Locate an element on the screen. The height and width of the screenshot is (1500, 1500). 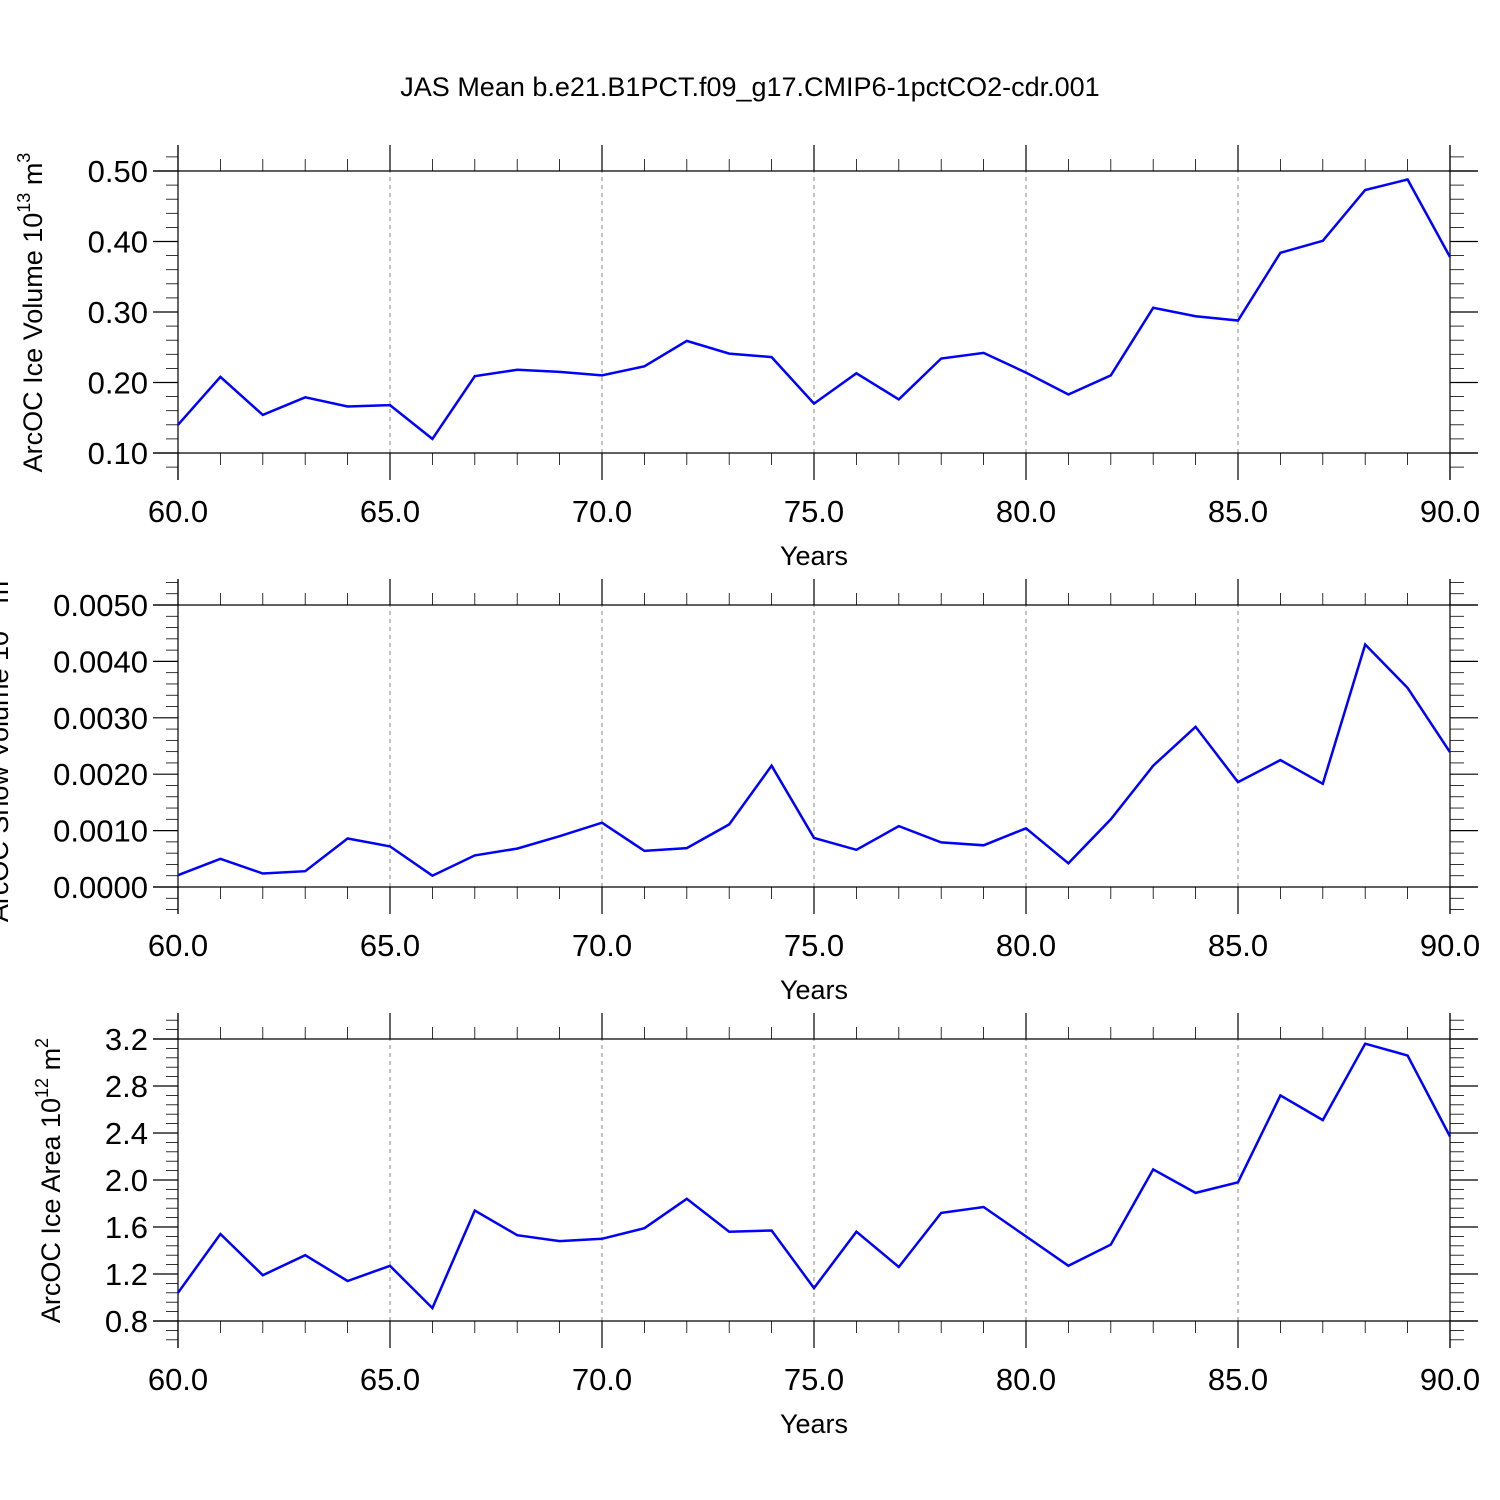
y-tick-label: 0.20 is located at coordinates (118, 383).